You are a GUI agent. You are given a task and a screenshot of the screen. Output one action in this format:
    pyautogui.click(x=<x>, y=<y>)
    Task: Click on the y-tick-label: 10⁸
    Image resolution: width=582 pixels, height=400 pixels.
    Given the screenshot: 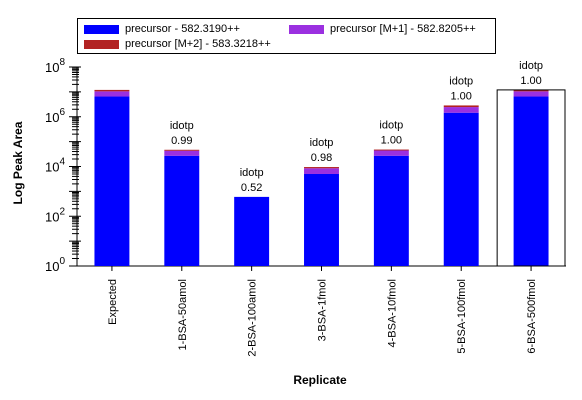 What is the action you would take?
    pyautogui.click(x=55, y=66)
    